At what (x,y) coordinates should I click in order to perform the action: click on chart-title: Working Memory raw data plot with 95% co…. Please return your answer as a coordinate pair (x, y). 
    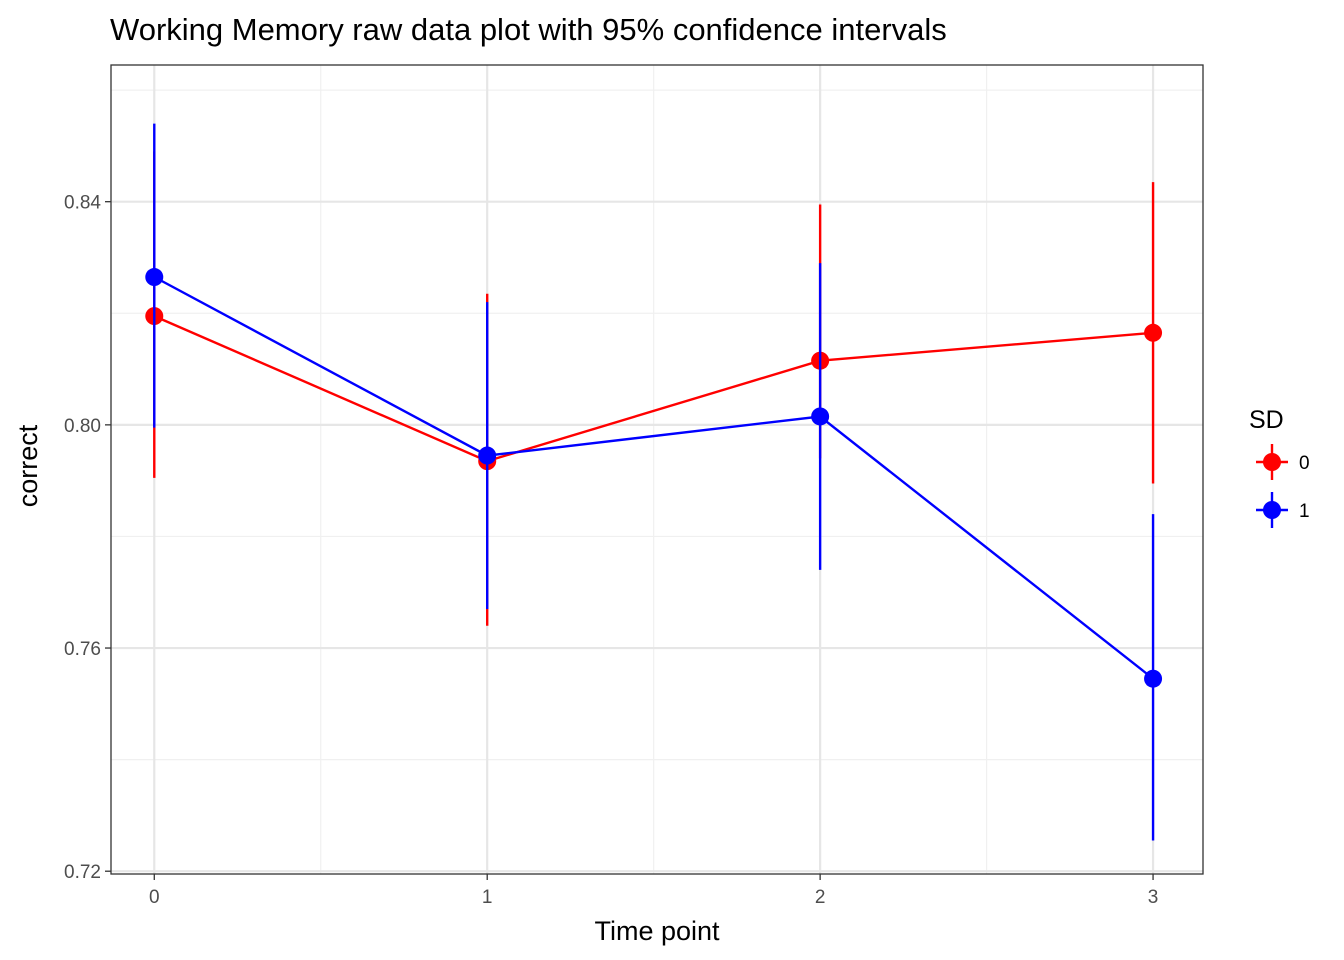
    Looking at the image, I should click on (528, 29).